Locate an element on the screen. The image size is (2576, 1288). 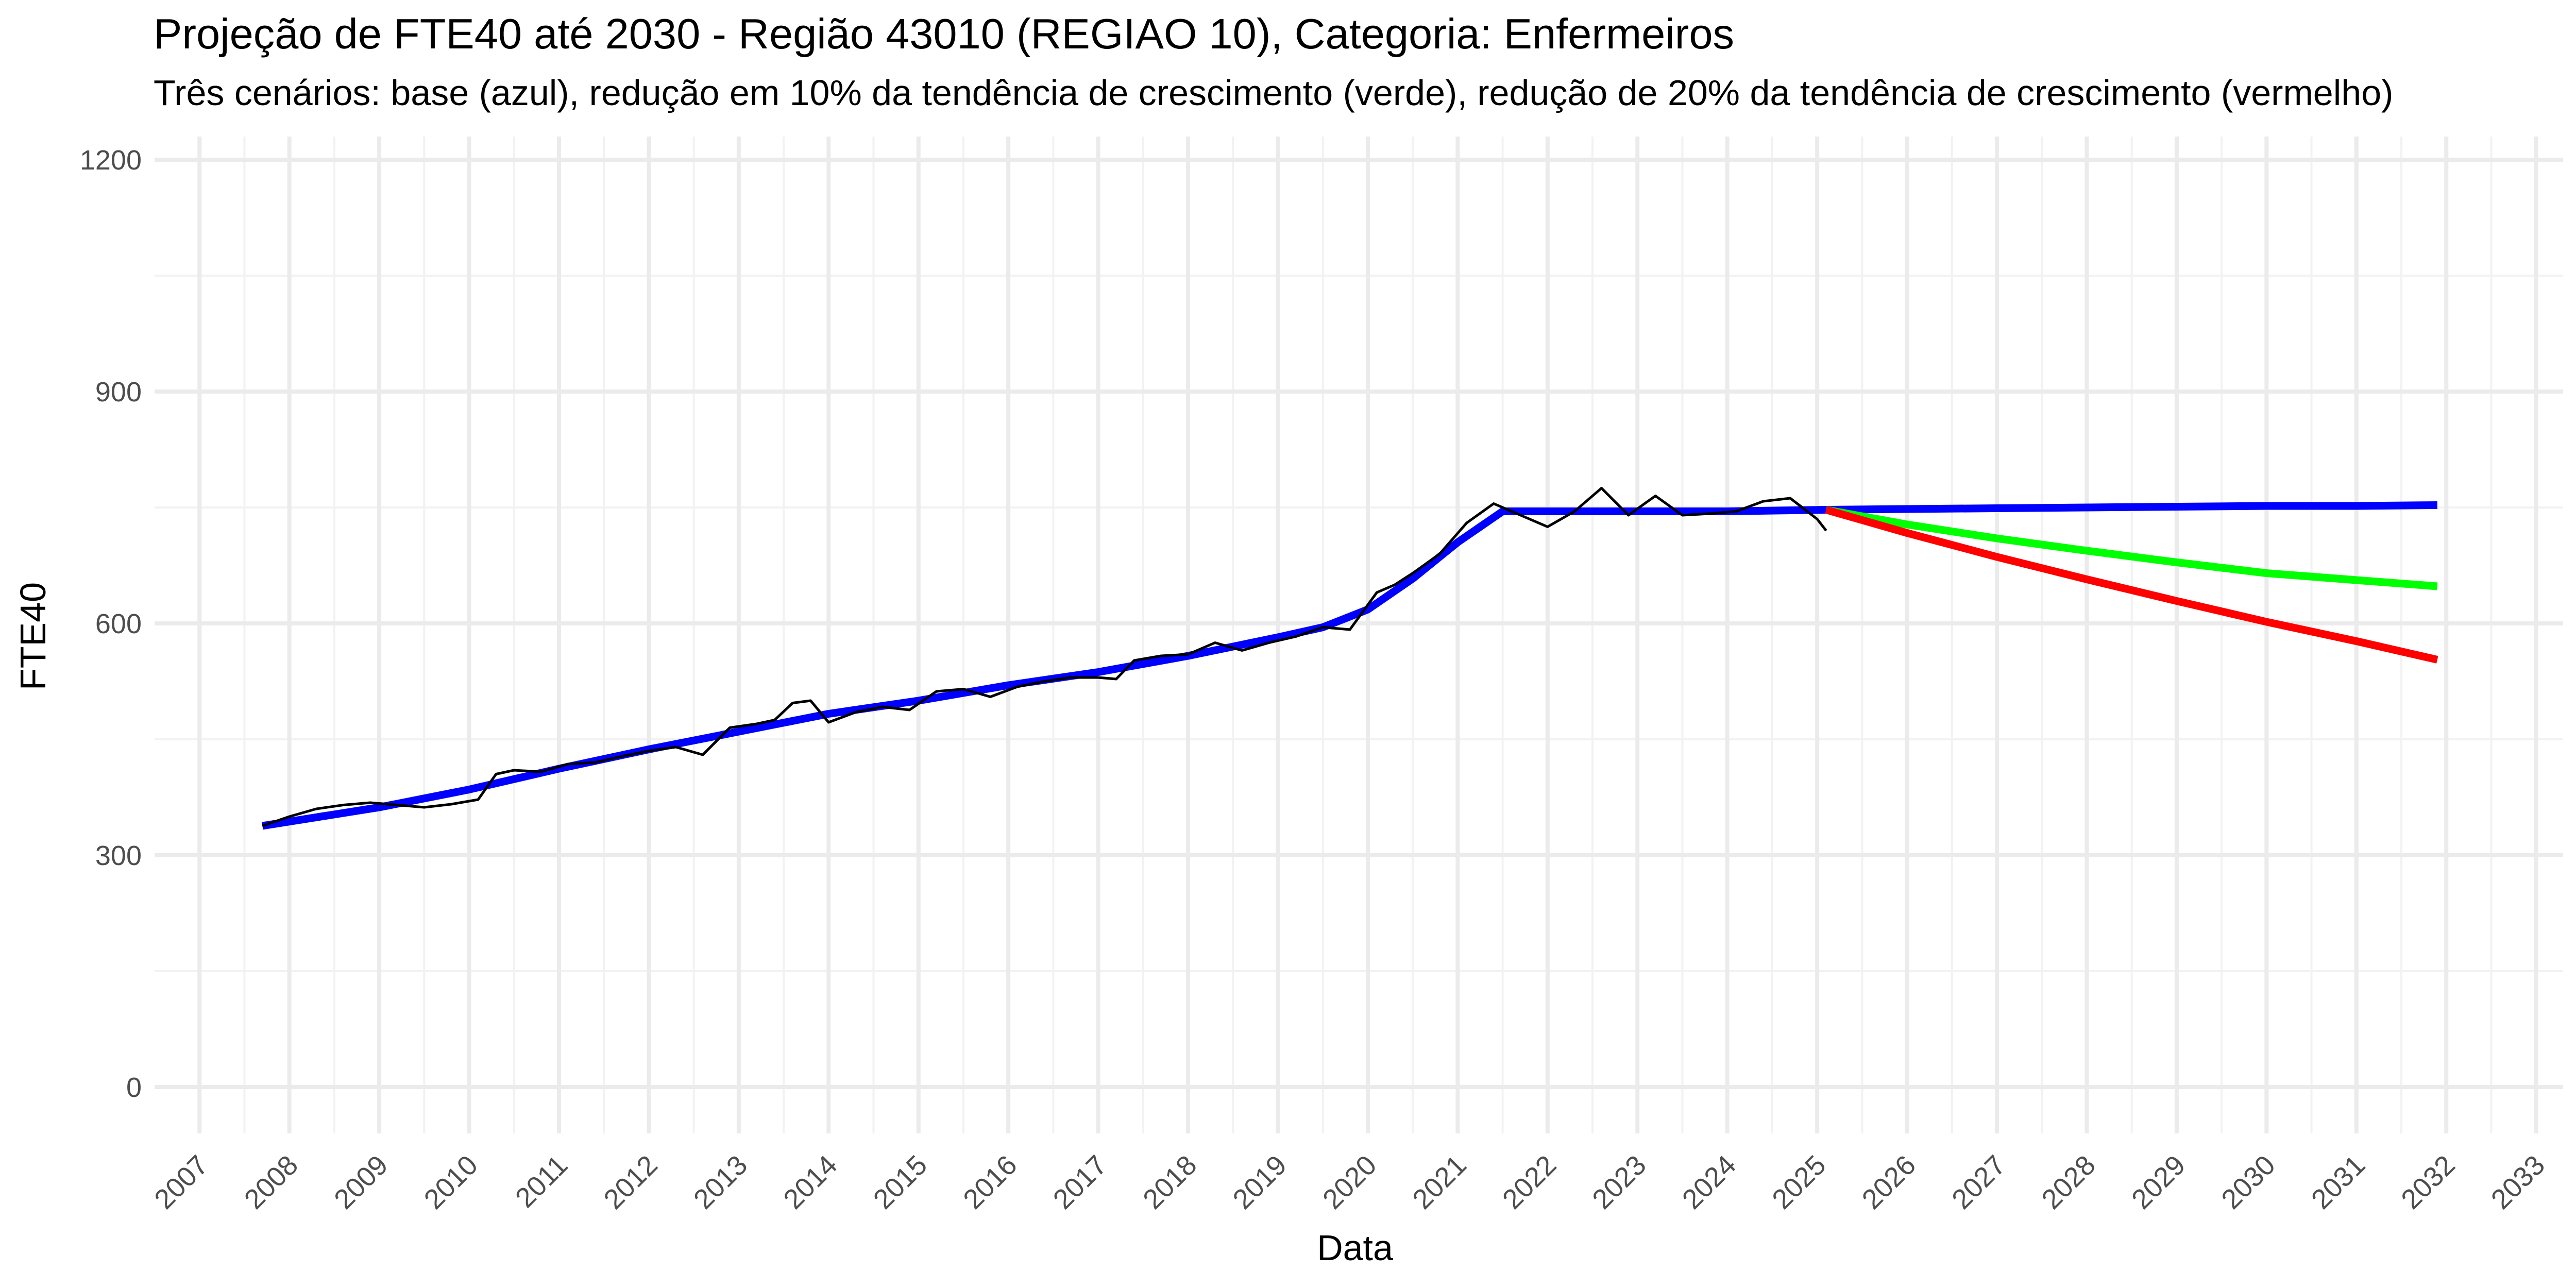
y-axis-tick-labels: 0 300 600 900 1200 is located at coordinates (111, 624).